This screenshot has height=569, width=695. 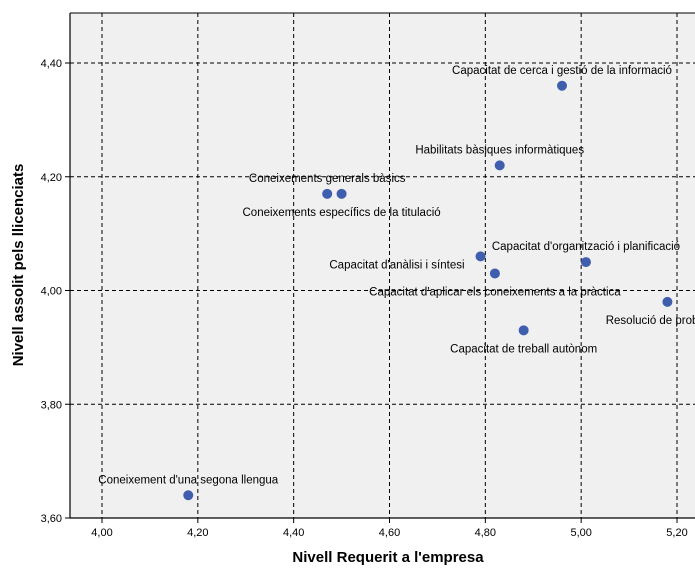 What do you see at coordinates (188, 480) in the screenshot?
I see `point-label: Coneixement d'una segona llengua` at bounding box center [188, 480].